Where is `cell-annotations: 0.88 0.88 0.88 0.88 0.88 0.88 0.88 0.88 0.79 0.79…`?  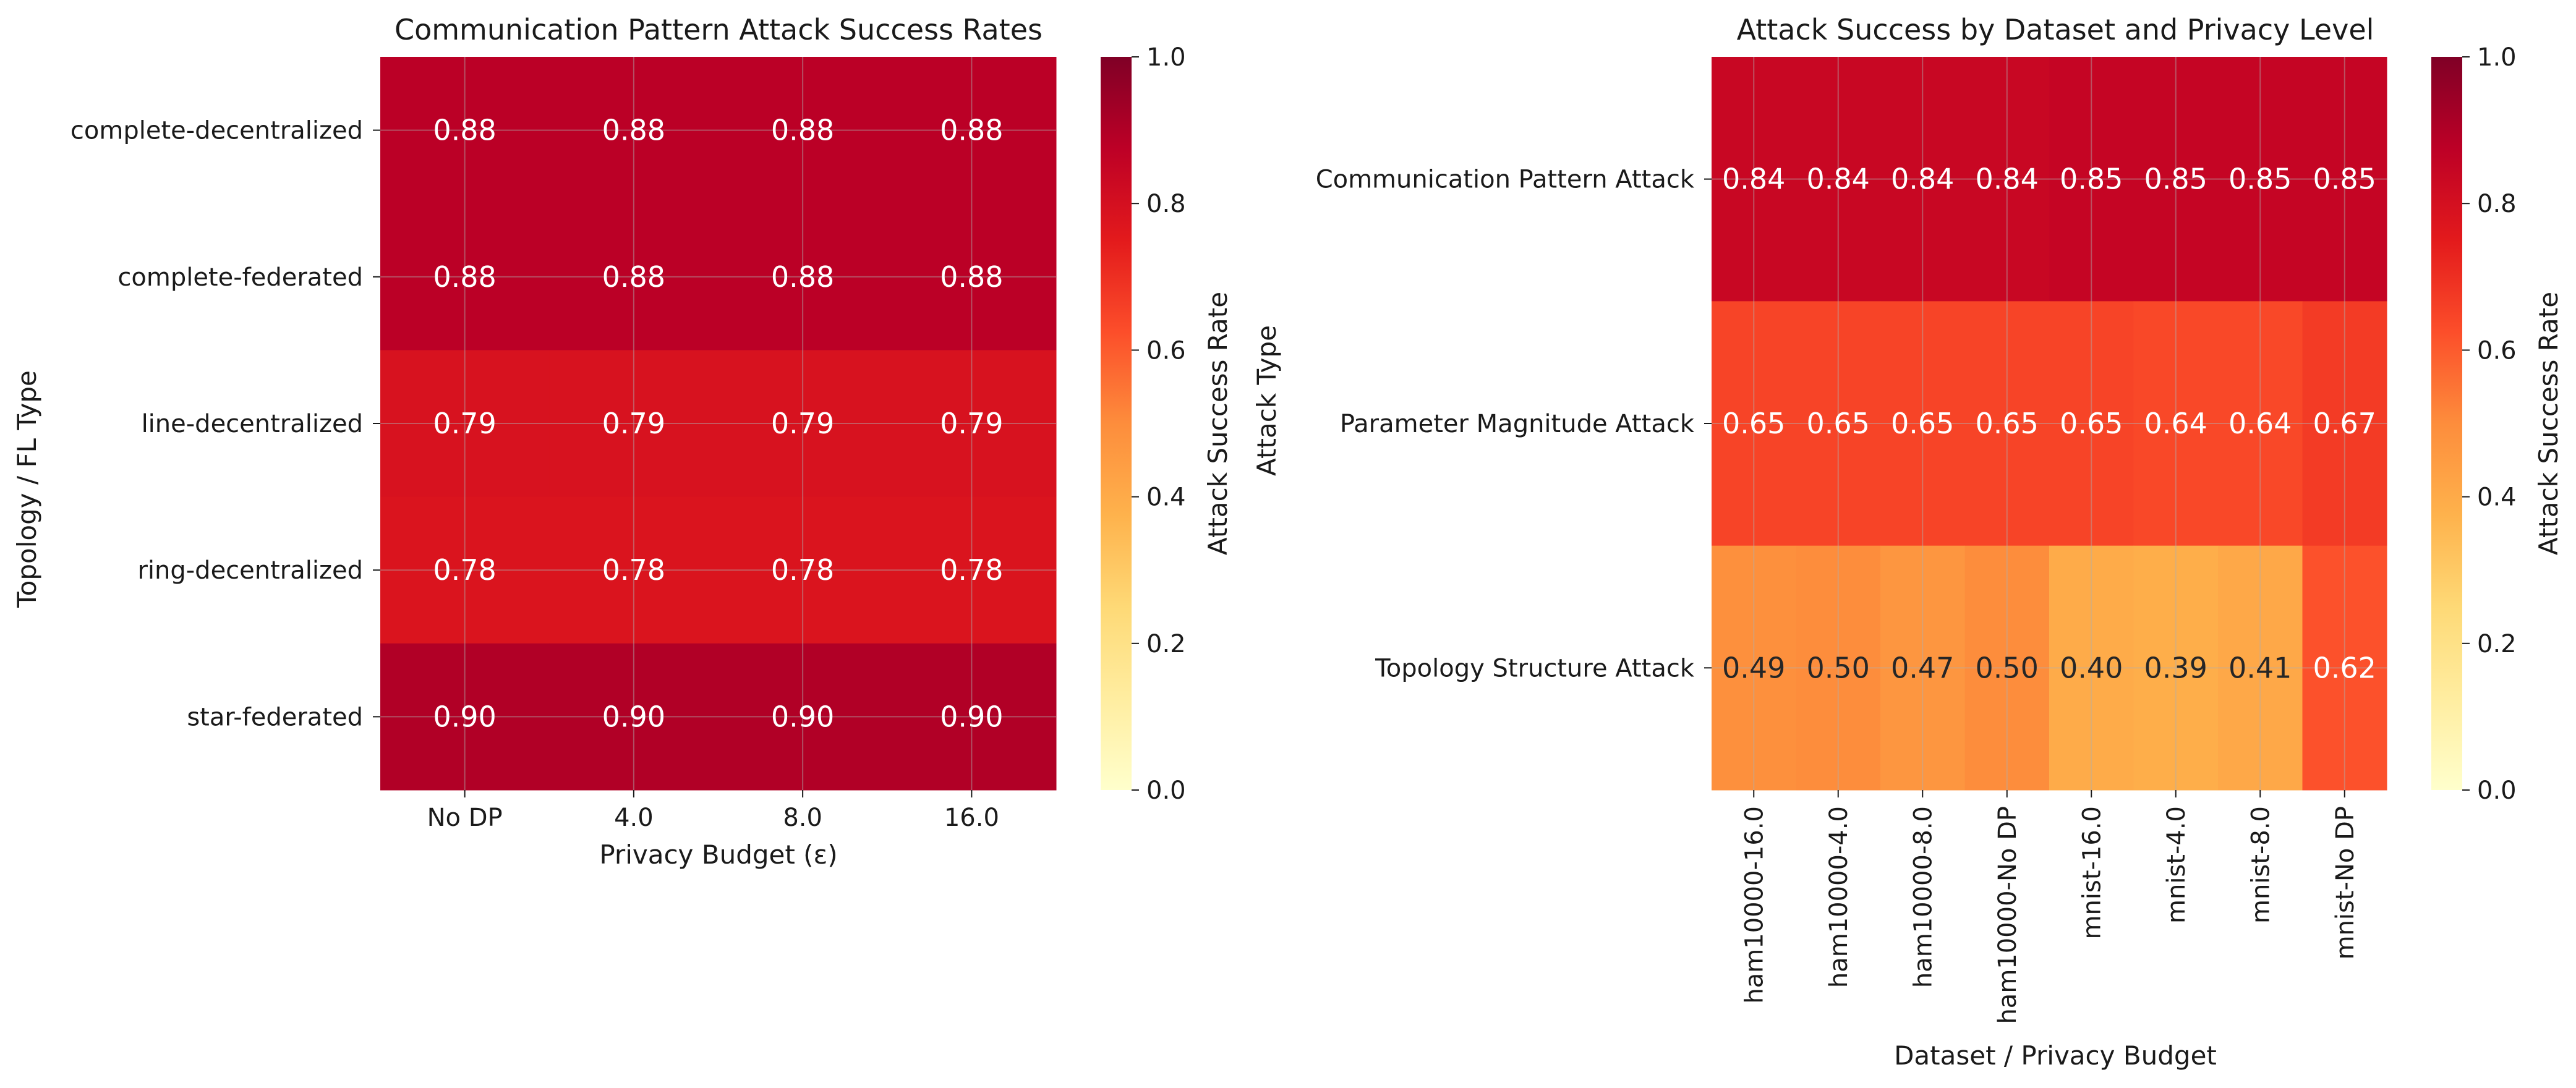 cell-annotations: 0.88 0.88 0.88 0.88 0.88 0.88 0.88 0.88 0.79 0.79… is located at coordinates (718, 424).